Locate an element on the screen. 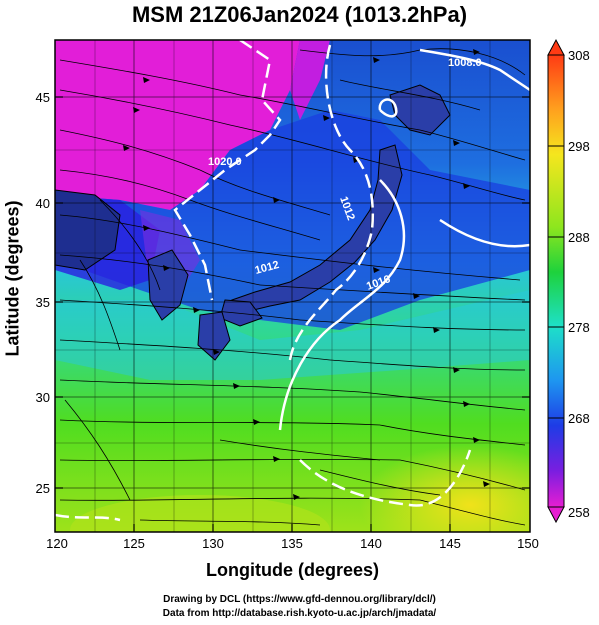  x-tick-label: 150 is located at coordinates (528, 543).